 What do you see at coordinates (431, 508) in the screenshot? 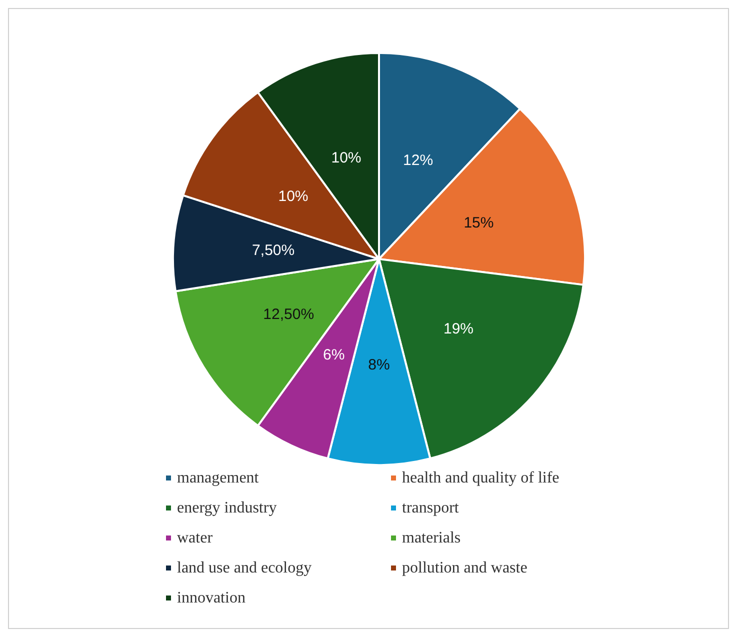
I see `legend-label: transport` at bounding box center [431, 508].